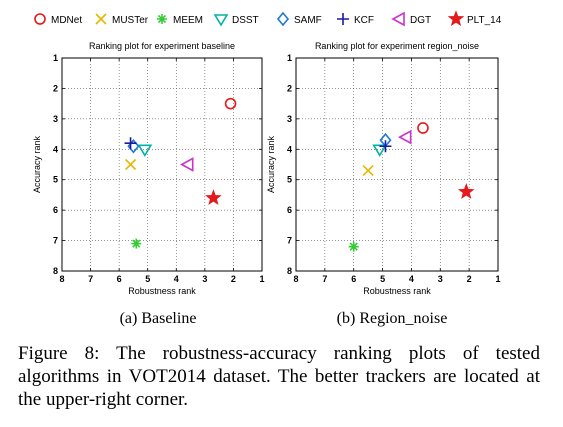 Image resolution: width=563 pixels, height=427 pixels. What do you see at coordinates (40, 19) in the screenshot?
I see `legend-marker-mdnet` at bounding box center [40, 19].